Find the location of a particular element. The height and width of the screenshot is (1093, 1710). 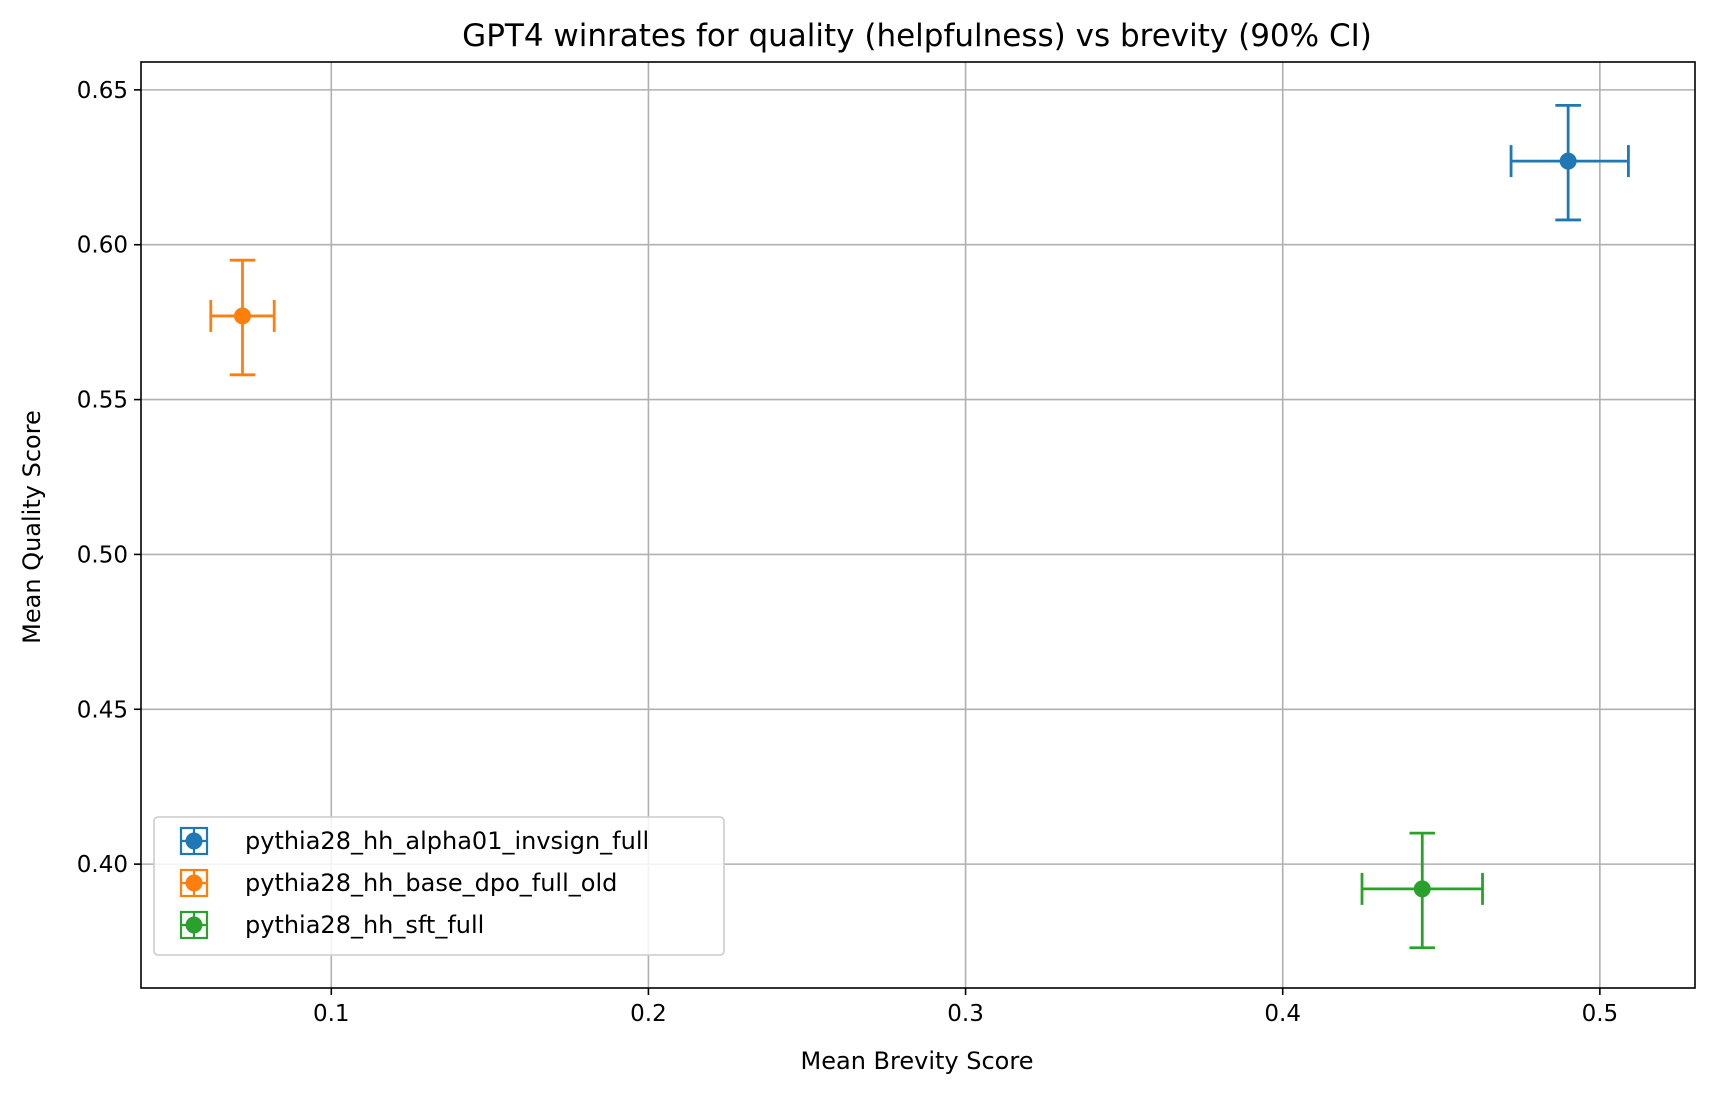

x-tick-label: 0.4 is located at coordinates (1282, 1014).